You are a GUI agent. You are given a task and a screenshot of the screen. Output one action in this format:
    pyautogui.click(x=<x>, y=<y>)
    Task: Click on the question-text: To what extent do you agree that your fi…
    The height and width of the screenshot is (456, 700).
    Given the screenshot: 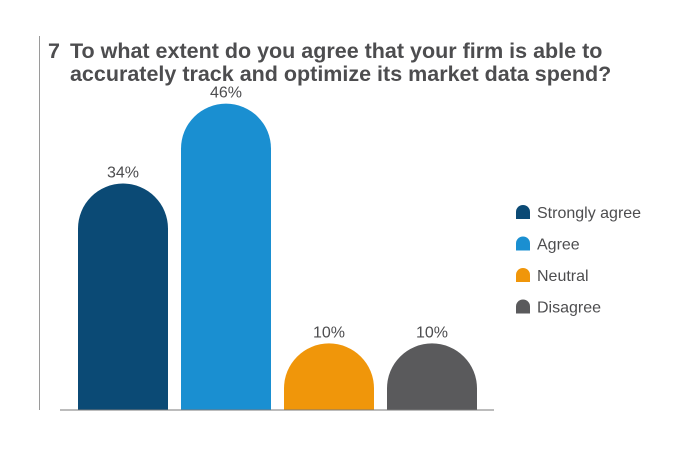 What is the action you would take?
    pyautogui.click(x=340, y=62)
    